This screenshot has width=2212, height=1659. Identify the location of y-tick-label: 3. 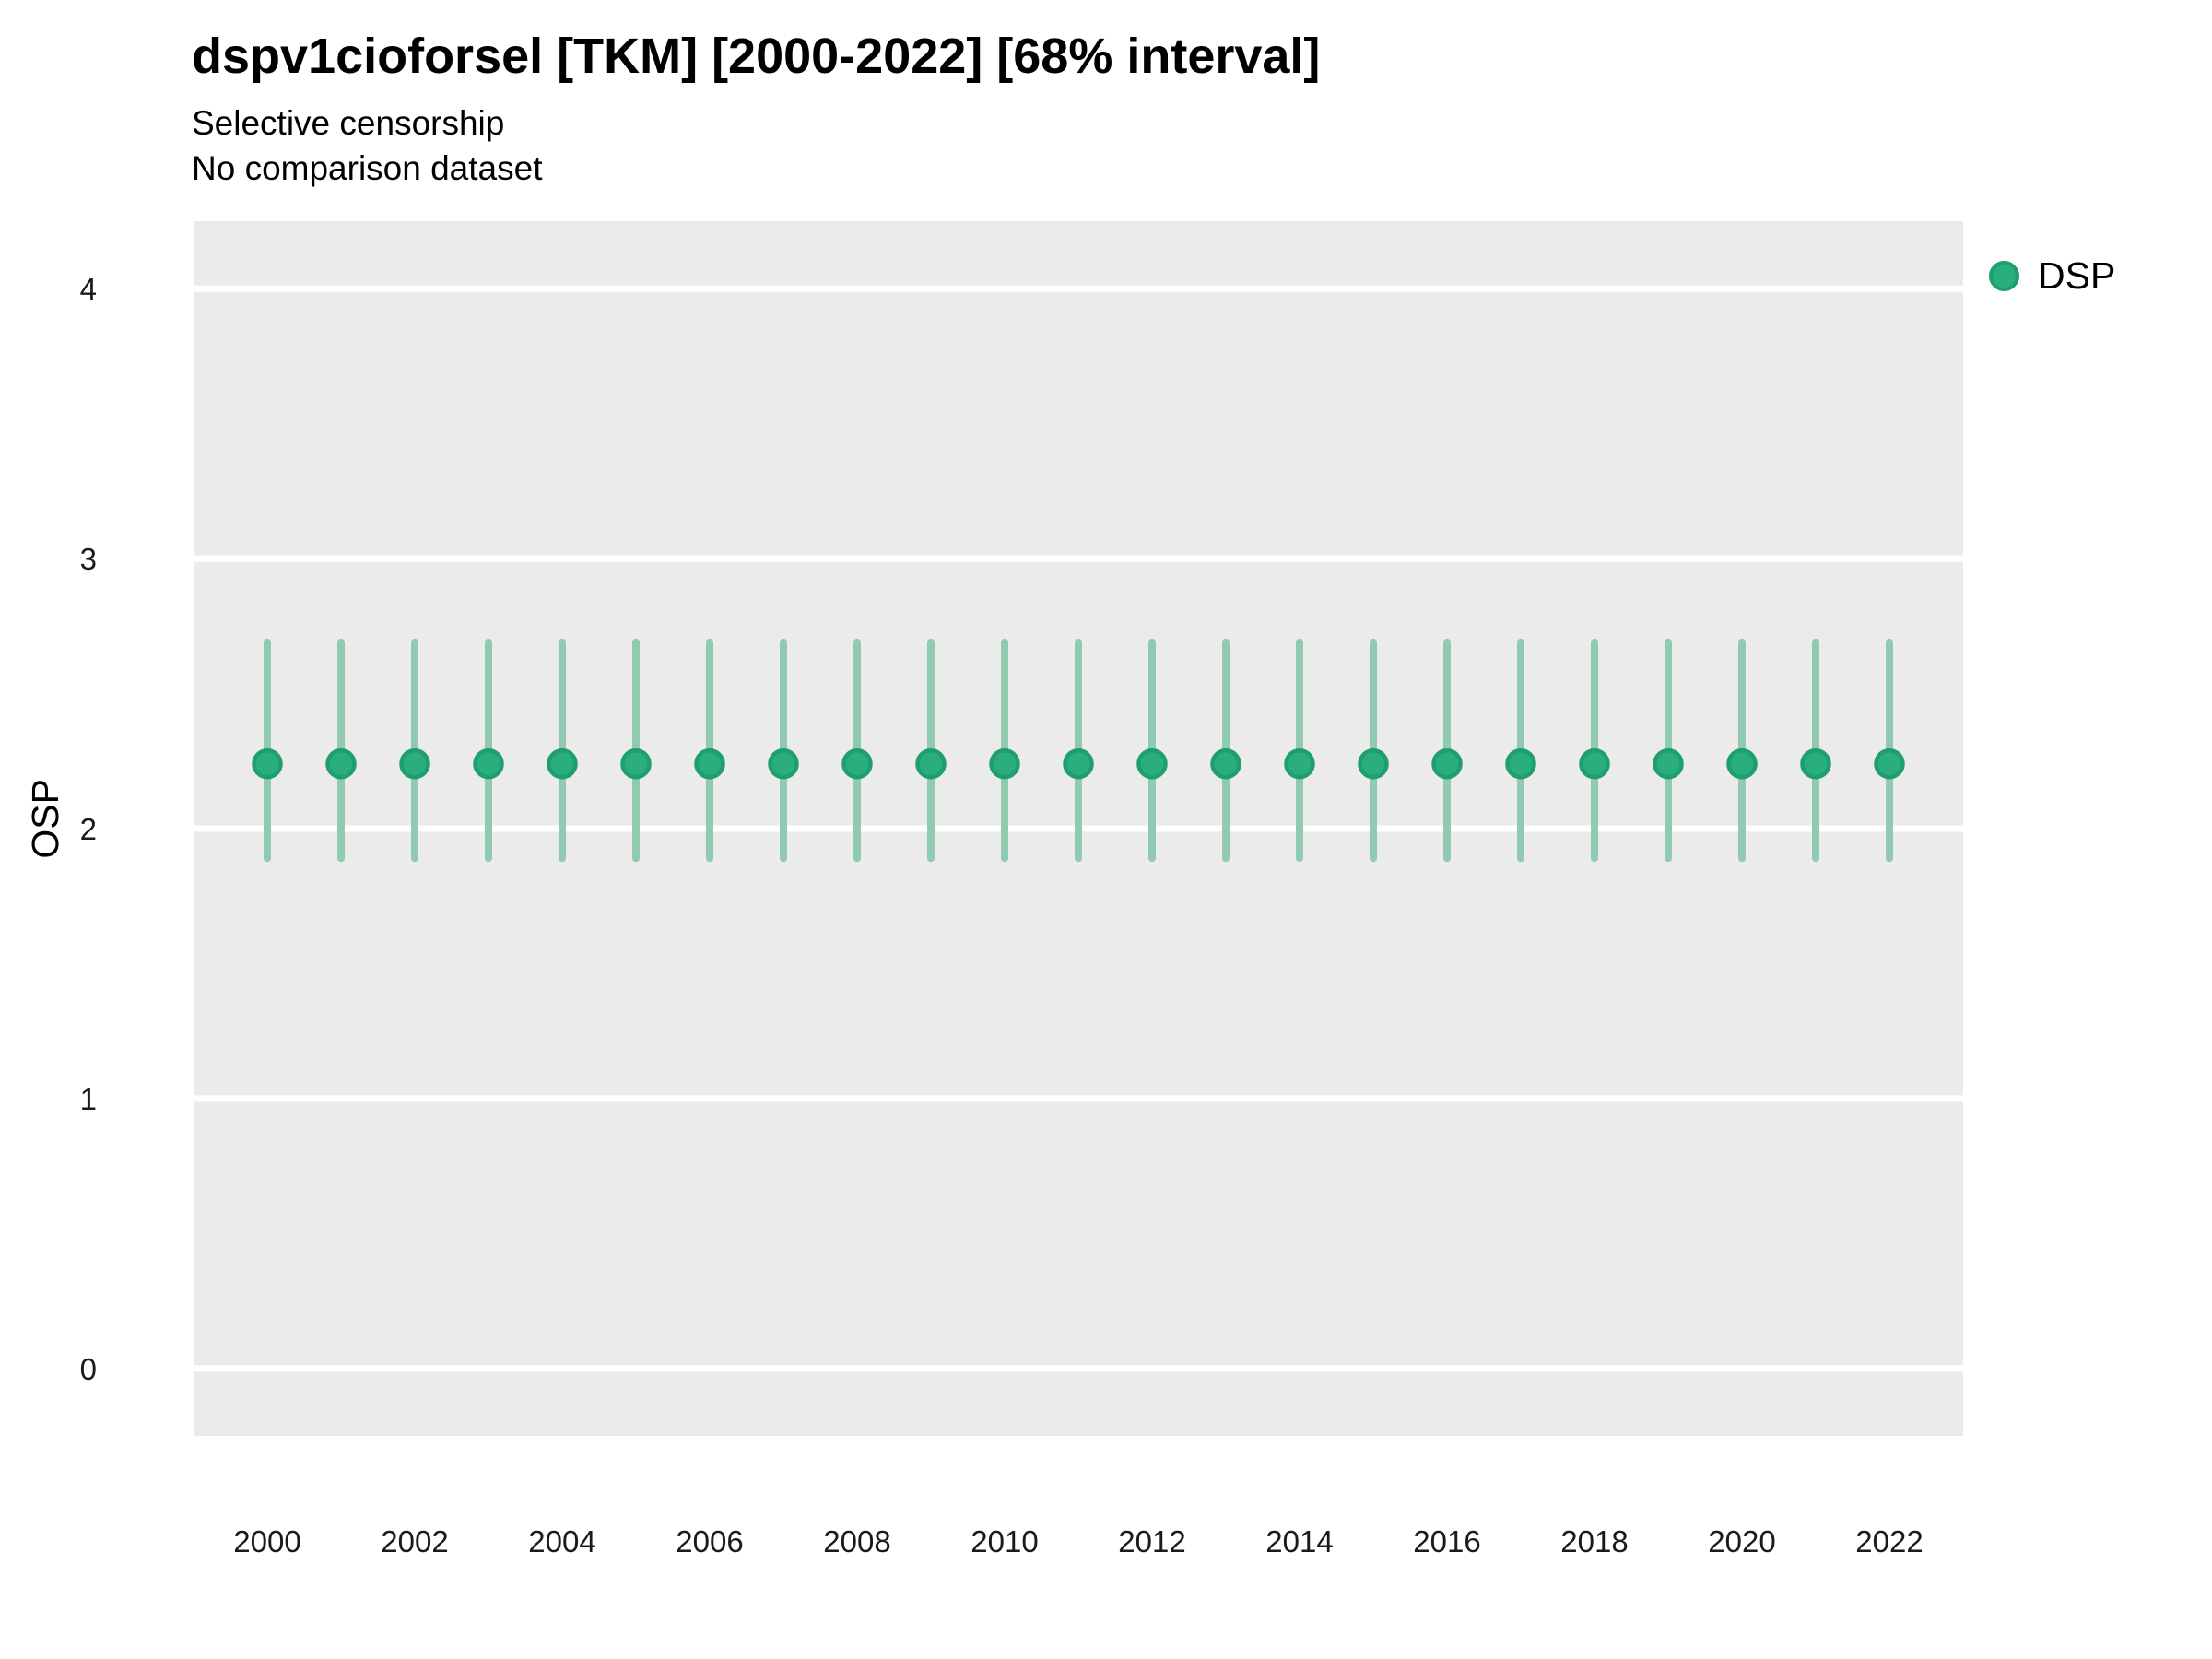
(88, 559).